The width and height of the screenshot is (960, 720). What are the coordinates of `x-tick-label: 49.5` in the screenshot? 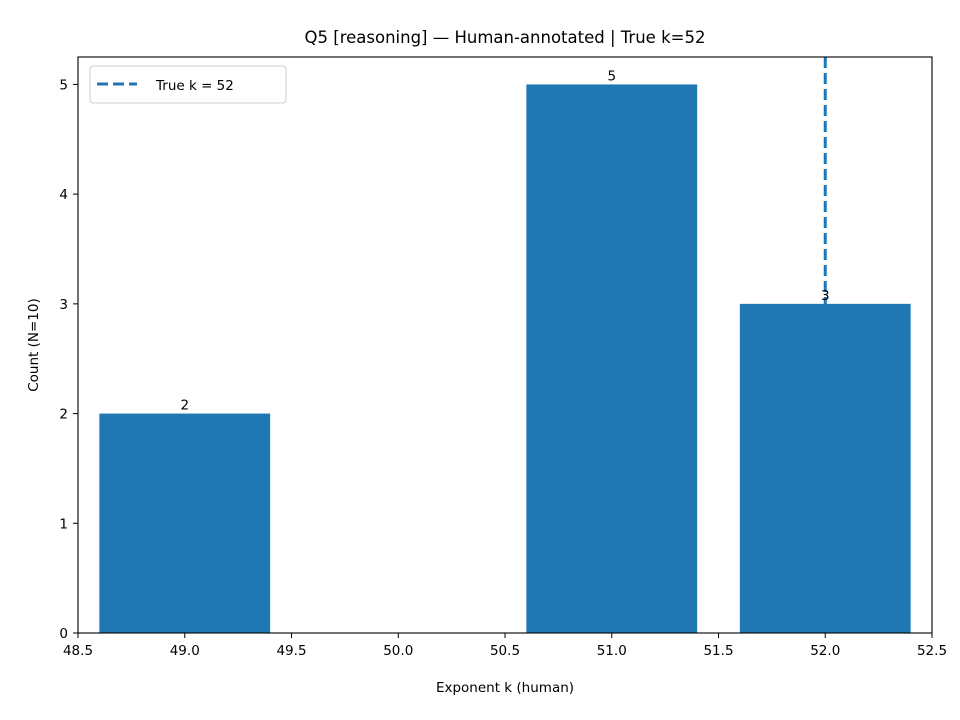 It's located at (291, 651).